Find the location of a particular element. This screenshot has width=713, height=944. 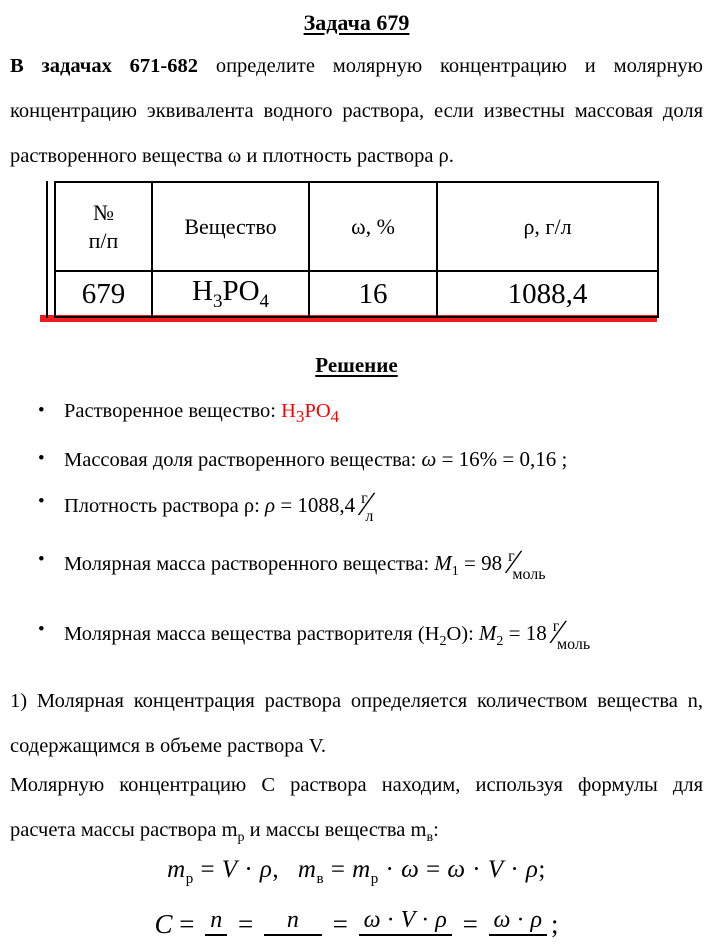

math-rhs: = 98 is located at coordinates (480, 563).